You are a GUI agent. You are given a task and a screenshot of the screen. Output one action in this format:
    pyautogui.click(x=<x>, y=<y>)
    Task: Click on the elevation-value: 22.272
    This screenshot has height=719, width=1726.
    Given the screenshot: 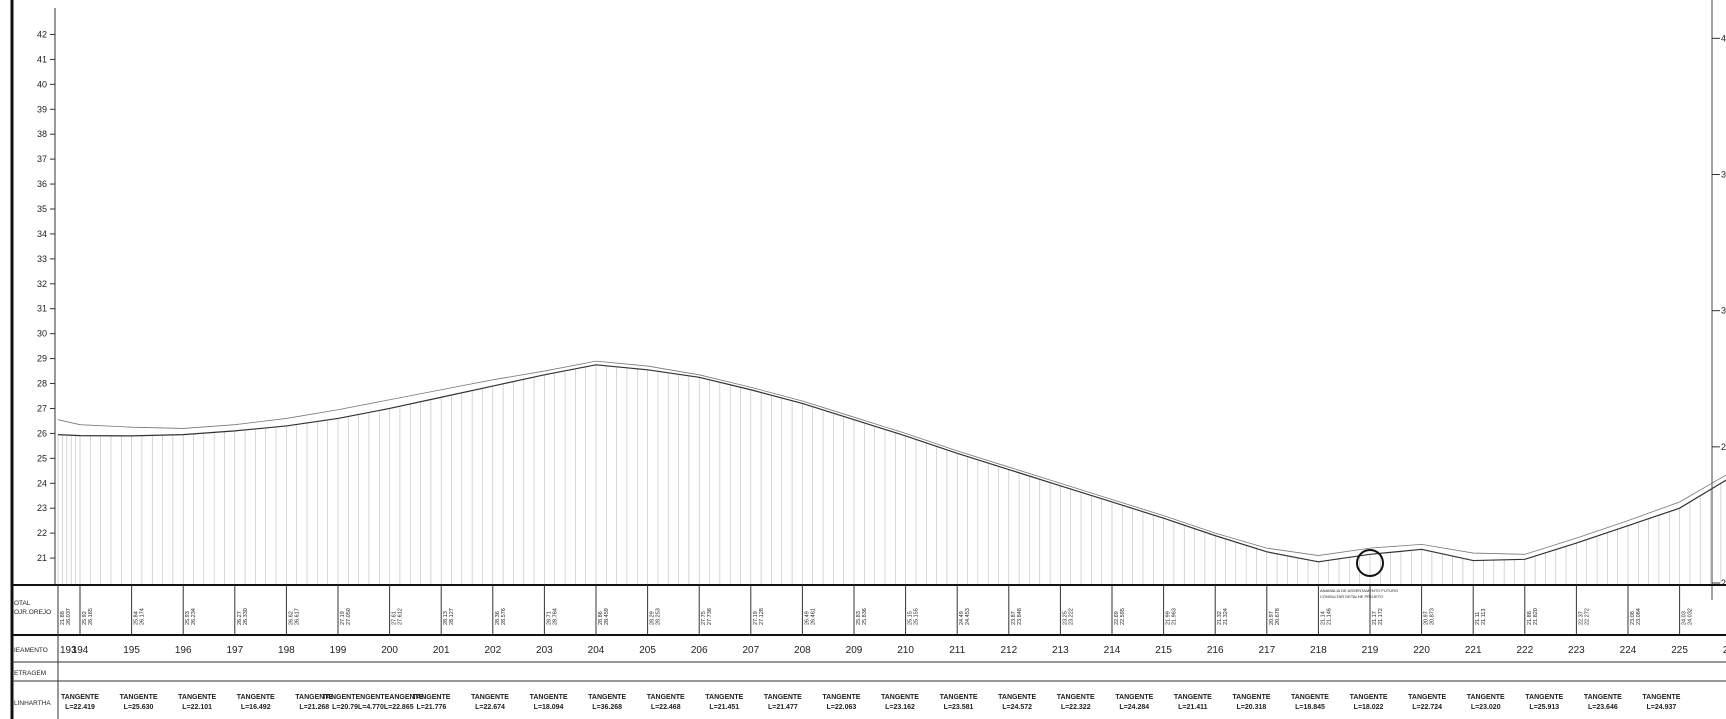 What is the action you would take?
    pyautogui.click(x=1587, y=616)
    